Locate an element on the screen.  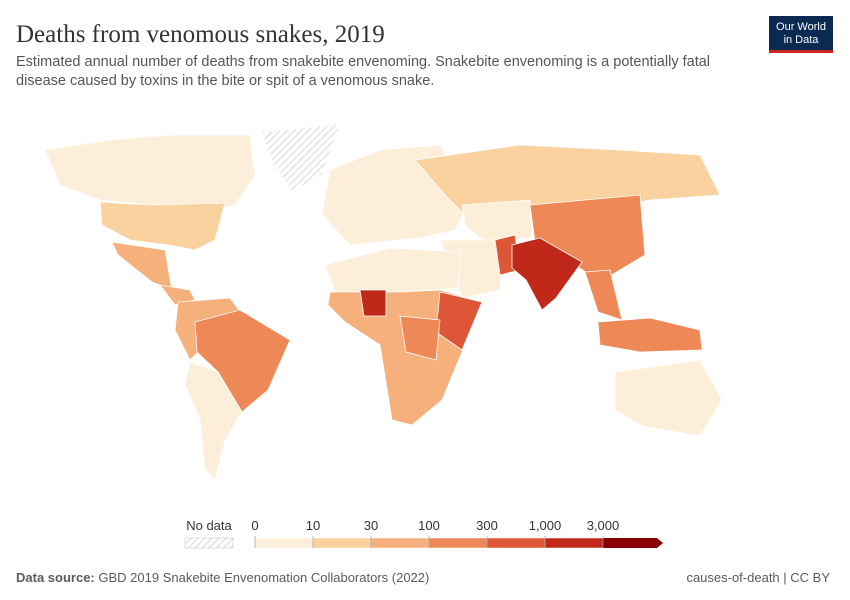
logo-text: in Data is located at coordinates (802, 40).